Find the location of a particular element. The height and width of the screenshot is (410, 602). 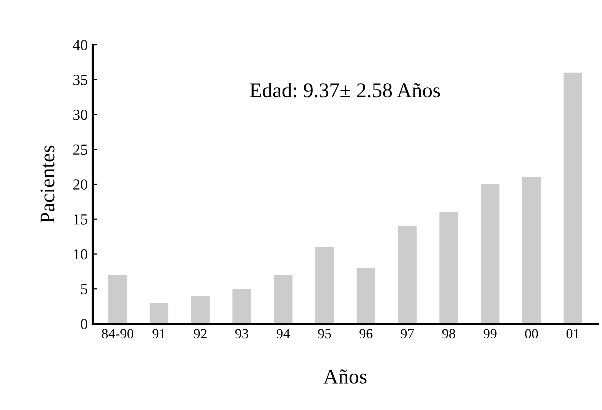

y-tick-label: 30 is located at coordinates (81, 115).